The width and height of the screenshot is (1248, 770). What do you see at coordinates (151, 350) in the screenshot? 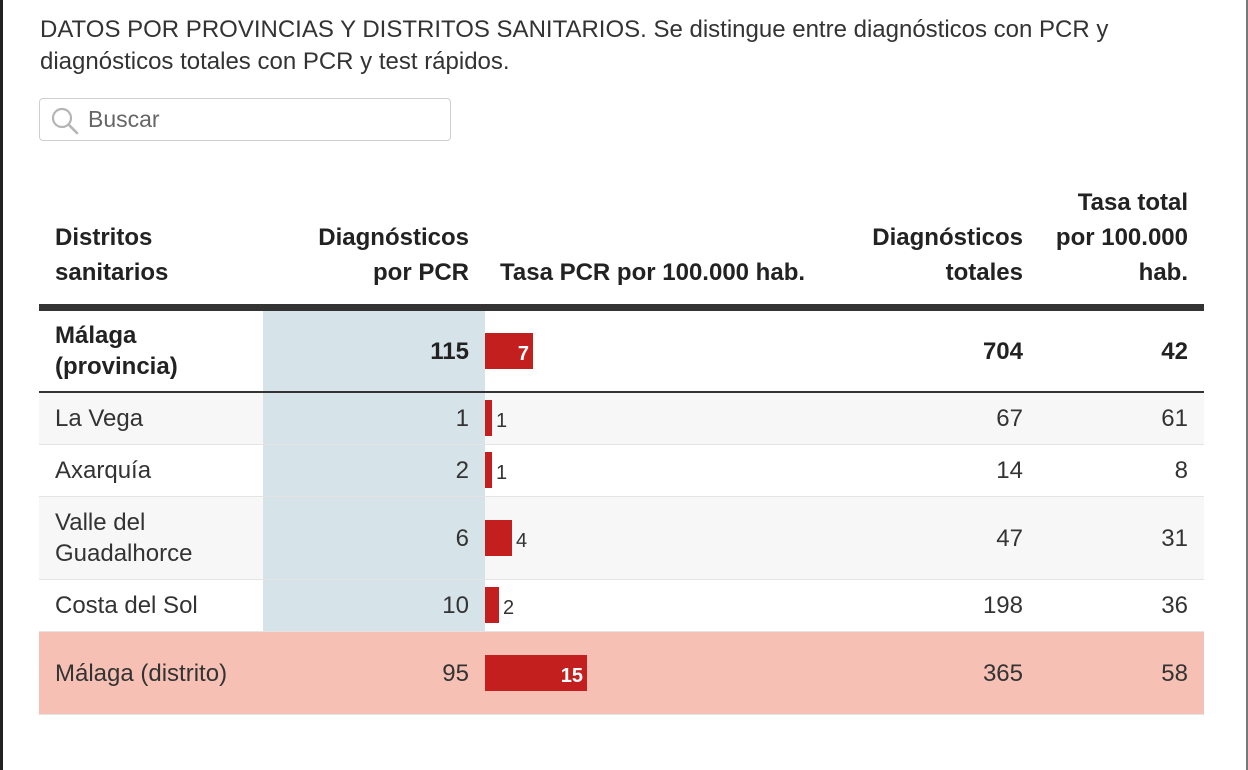
I see `district-name: Málaga (provincia)` at bounding box center [151, 350].